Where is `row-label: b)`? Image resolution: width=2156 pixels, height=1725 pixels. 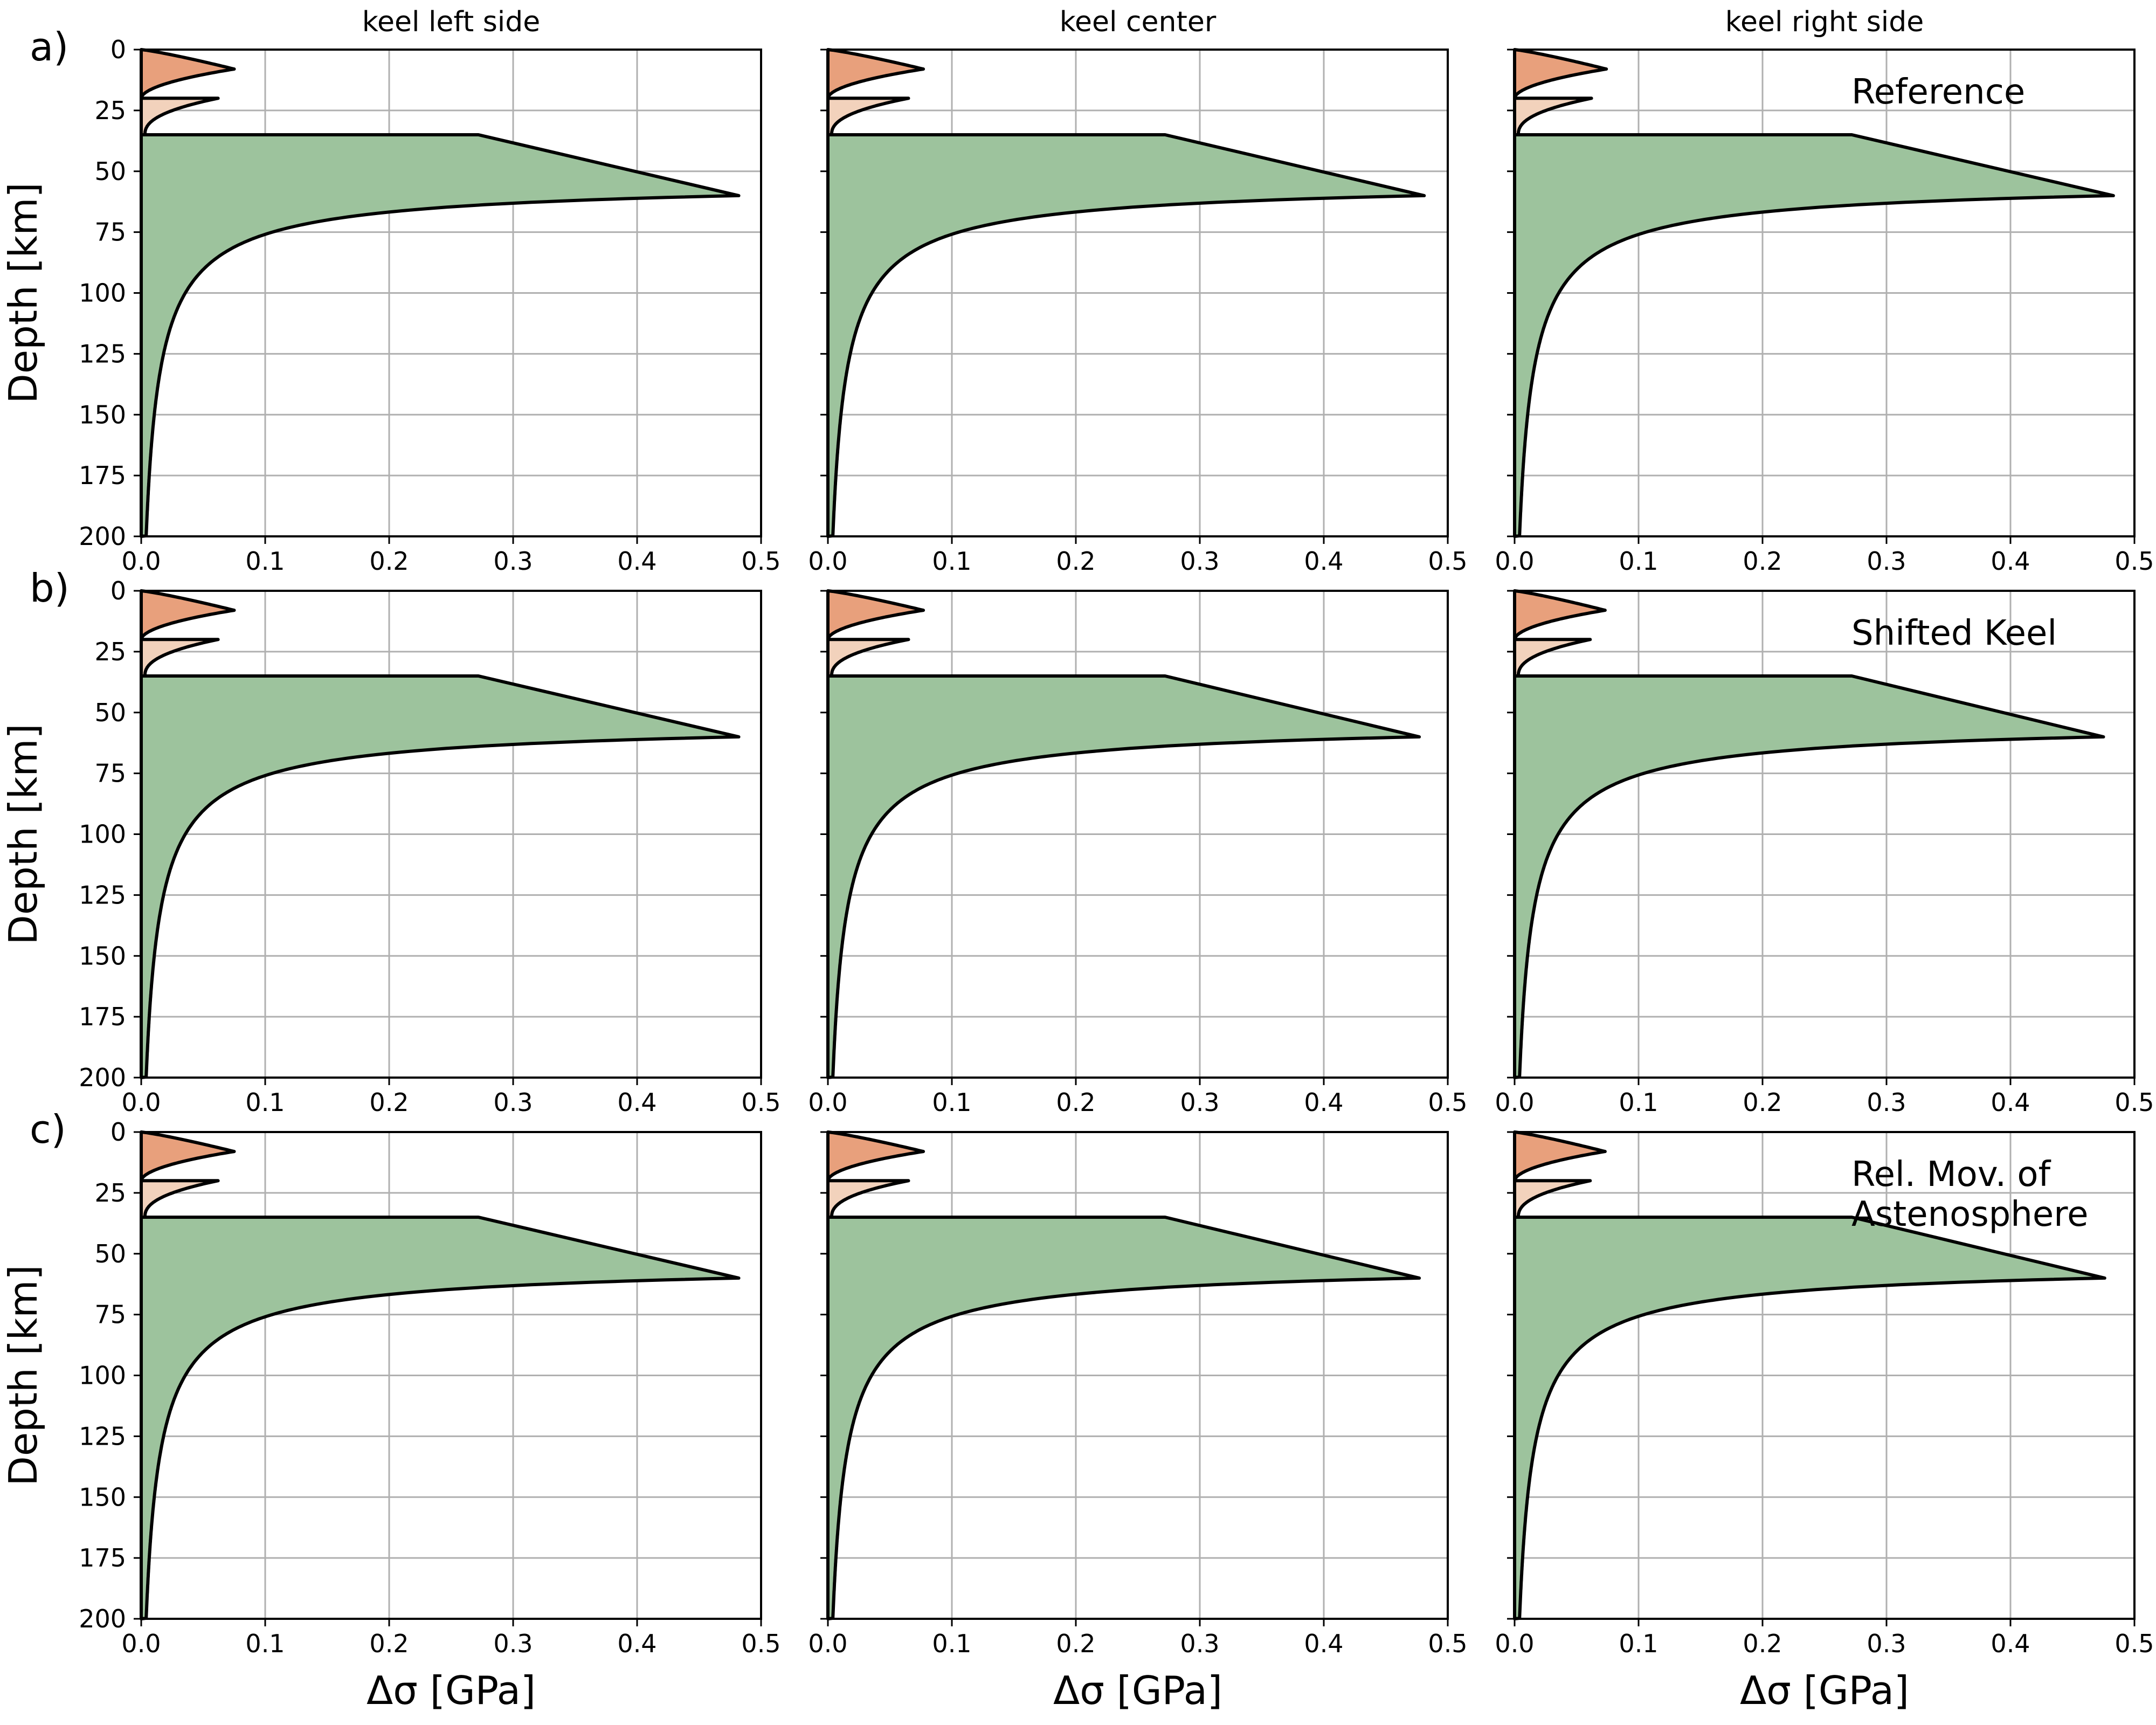
row-label: b) is located at coordinates (50, 588).